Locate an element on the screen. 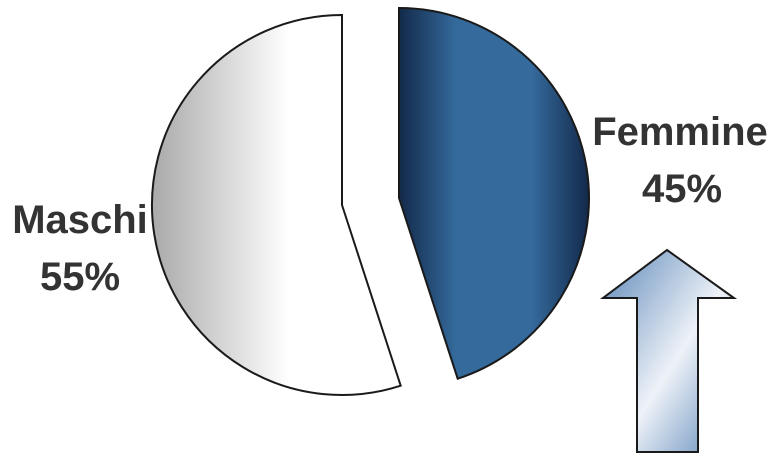 Image resolution: width=771 pixels, height=457 pixels. up-arrow-icon is located at coordinates (669, 350).